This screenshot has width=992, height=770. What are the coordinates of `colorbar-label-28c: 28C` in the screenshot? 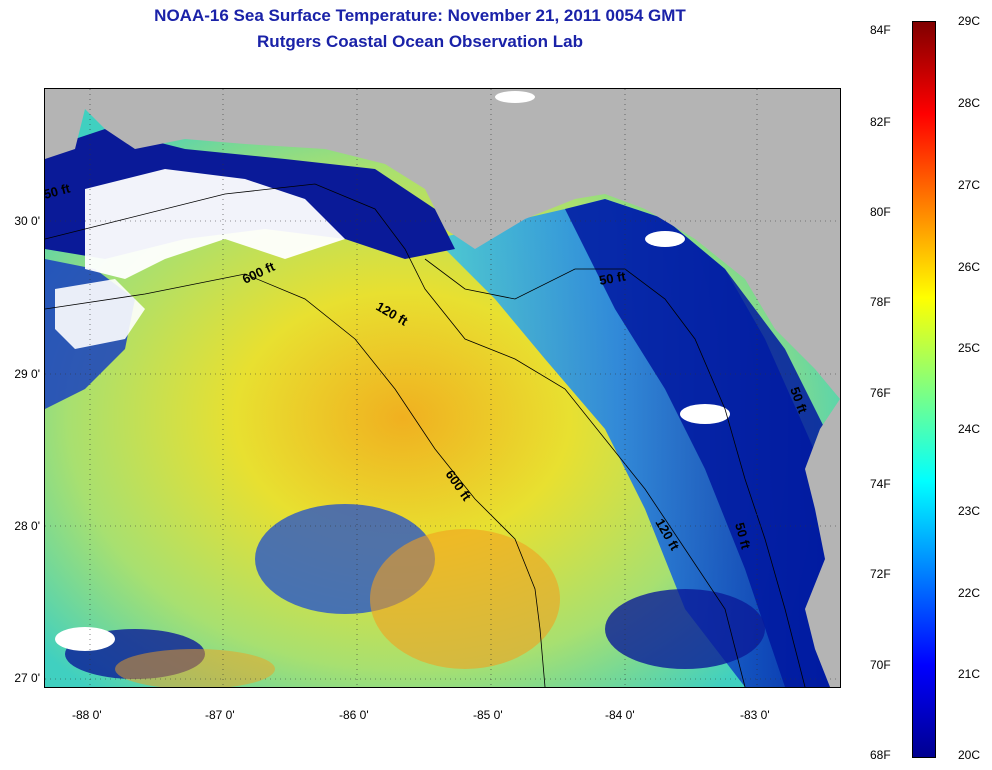 It's located at (969, 103).